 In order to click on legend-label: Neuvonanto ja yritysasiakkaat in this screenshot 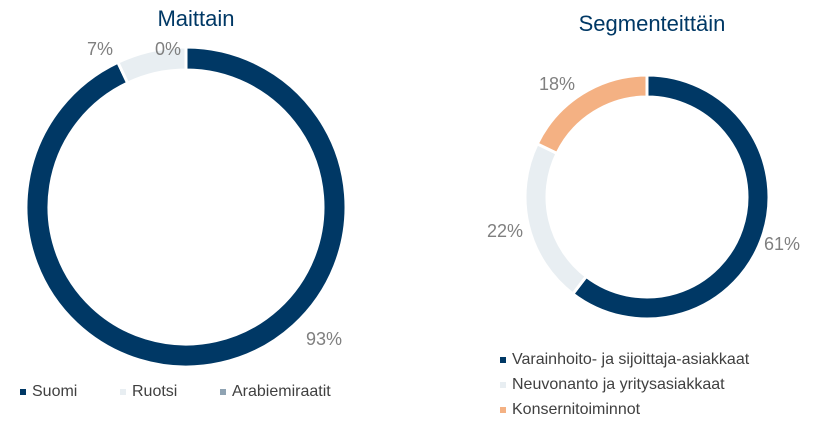, I will do `click(618, 384)`.